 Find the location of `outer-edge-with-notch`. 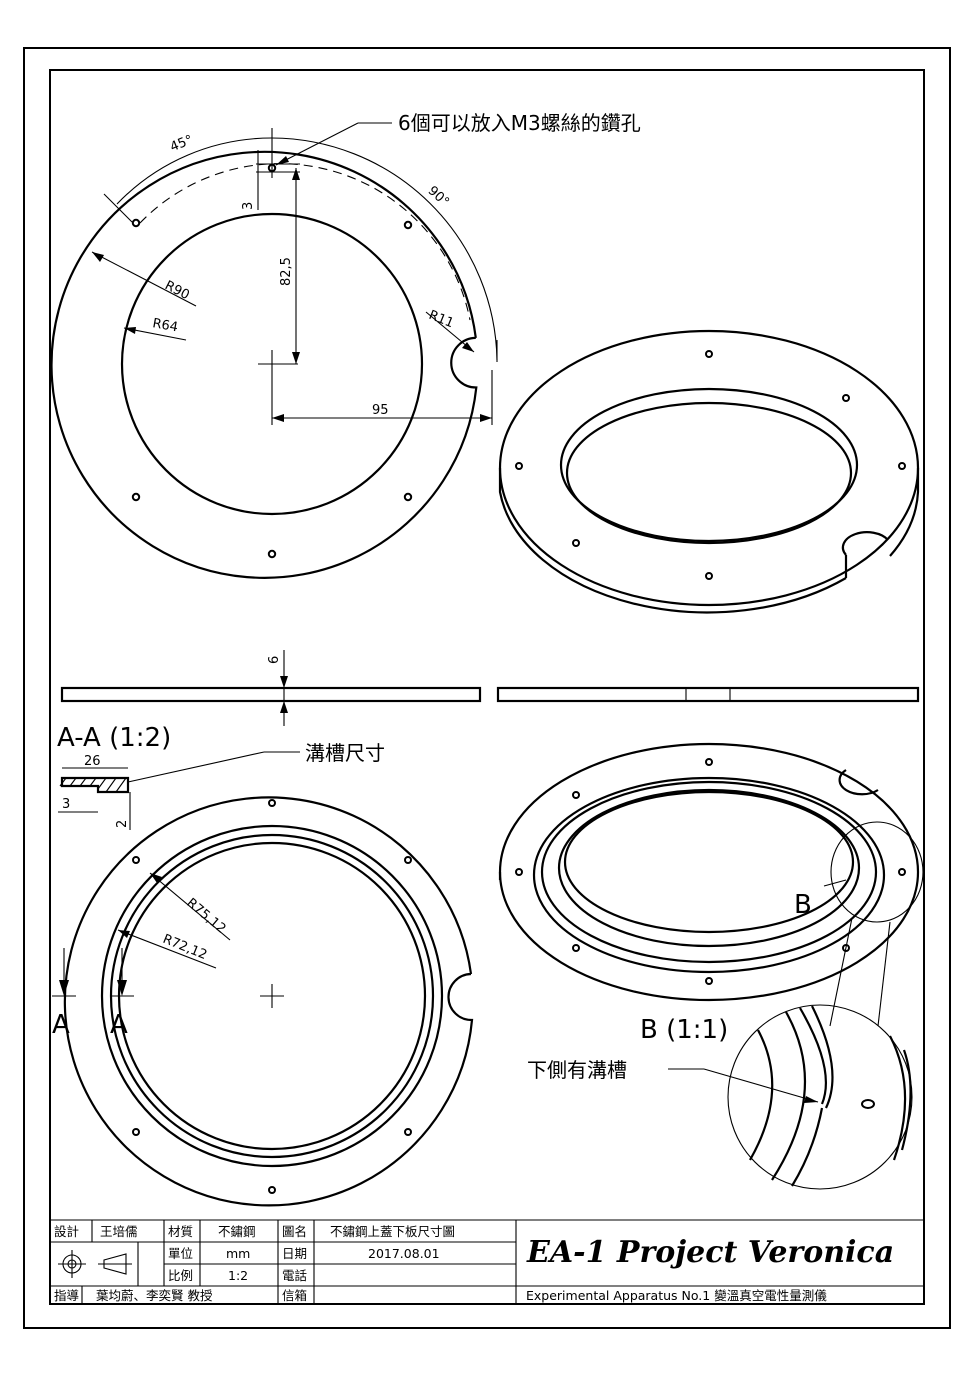

outer-edge-with-notch is located at coordinates (268, 1001).